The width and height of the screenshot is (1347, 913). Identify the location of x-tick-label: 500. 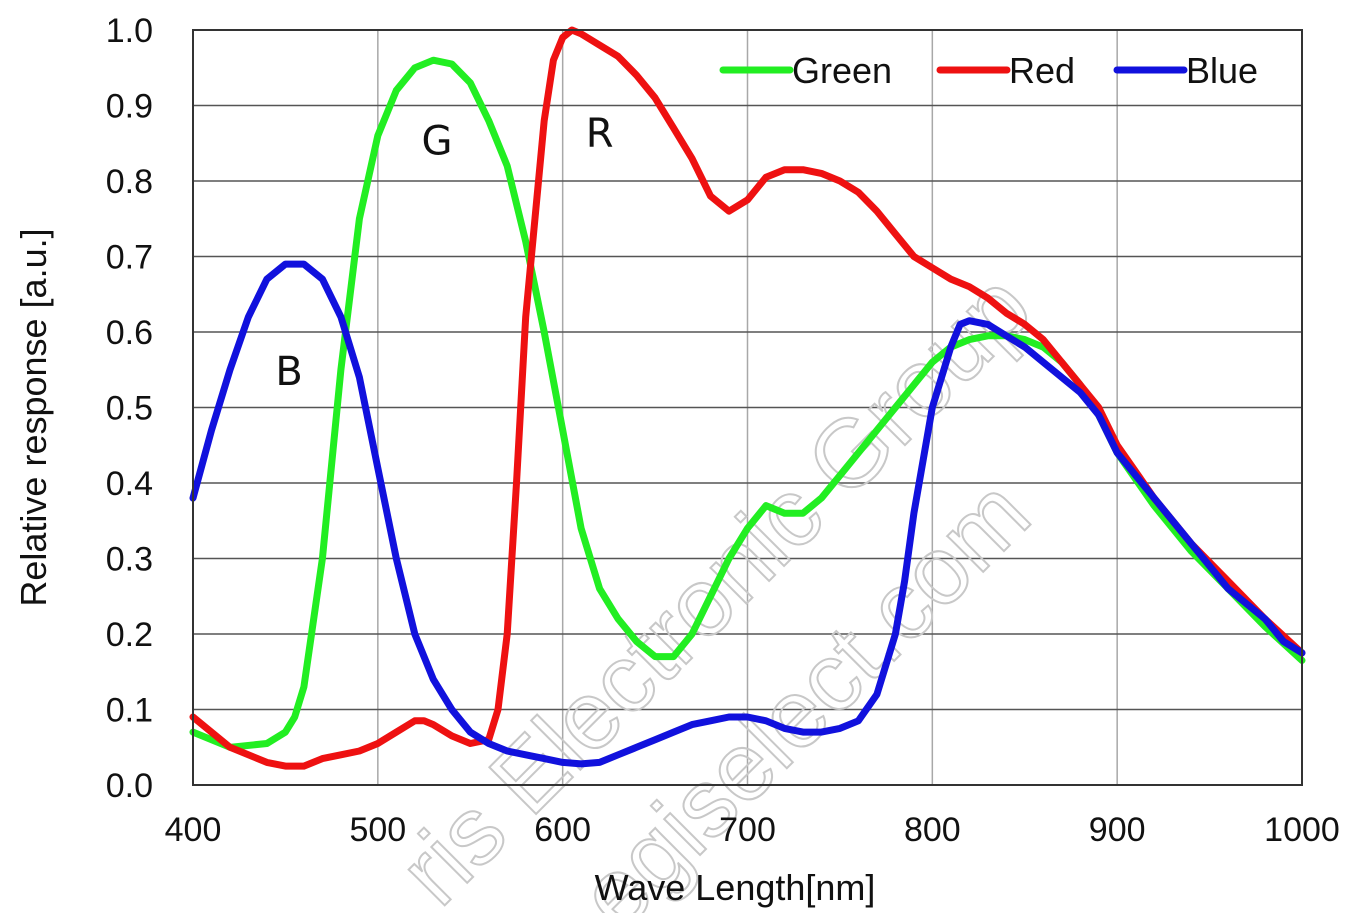
(377, 830).